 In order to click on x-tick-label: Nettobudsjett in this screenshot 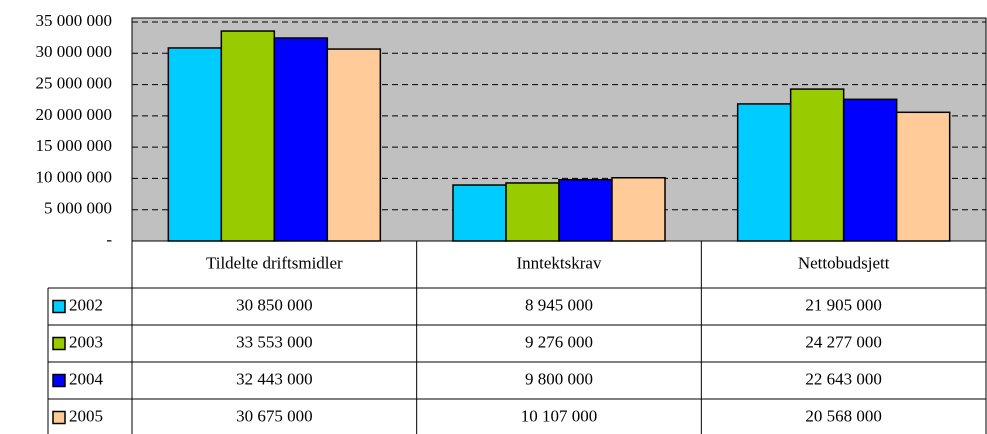, I will do `click(844, 262)`.